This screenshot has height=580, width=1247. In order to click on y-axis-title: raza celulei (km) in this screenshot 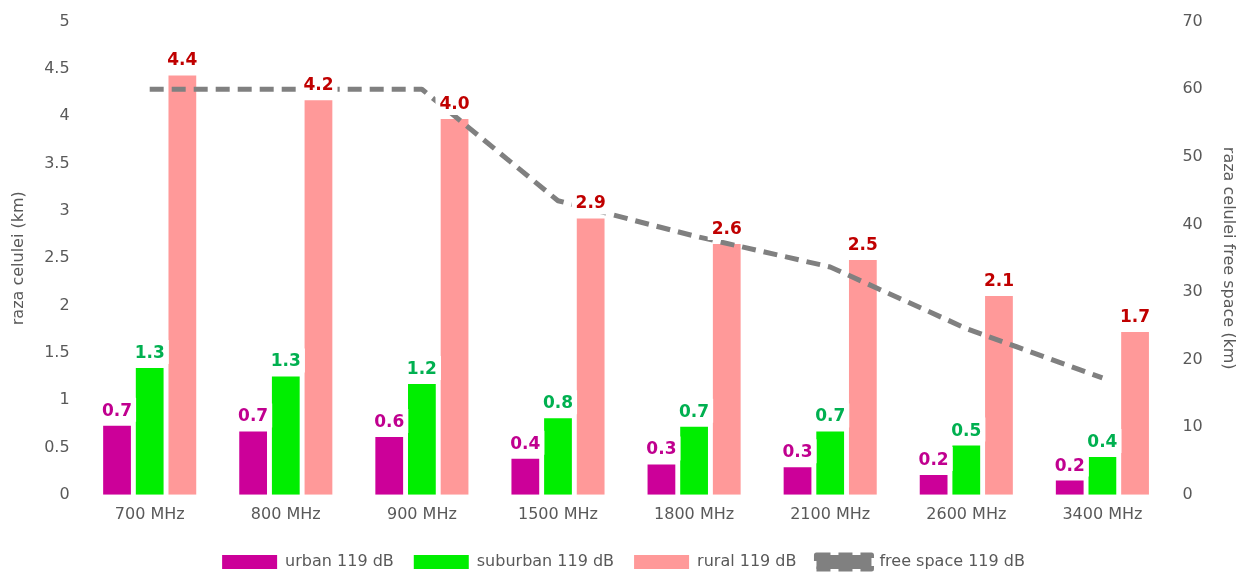, I will do `click(17, 258)`.